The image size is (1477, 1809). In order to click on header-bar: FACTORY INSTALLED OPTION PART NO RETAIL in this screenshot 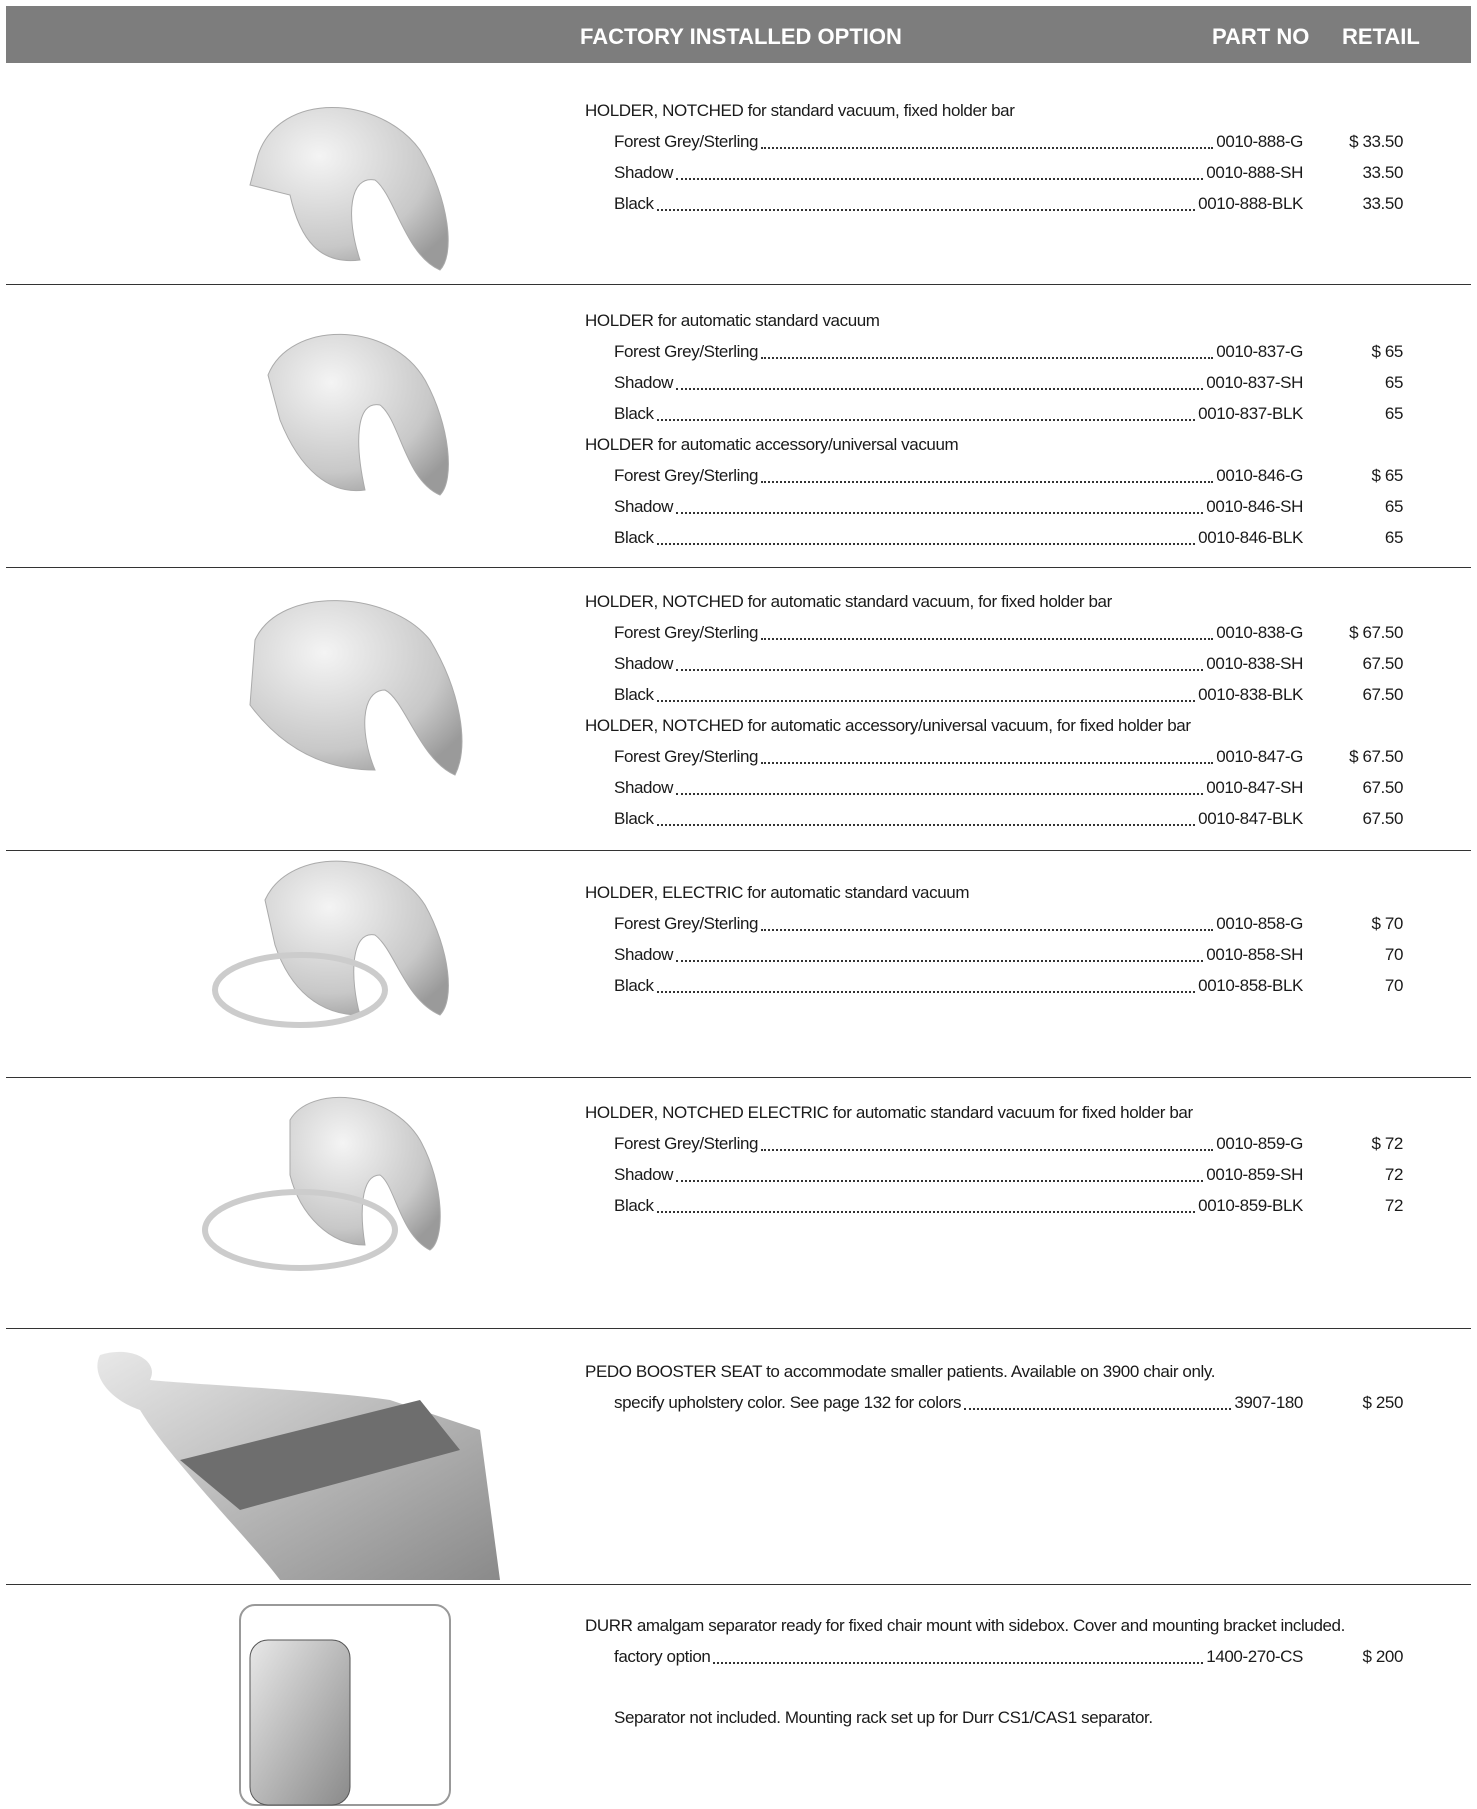, I will do `click(738, 34)`.